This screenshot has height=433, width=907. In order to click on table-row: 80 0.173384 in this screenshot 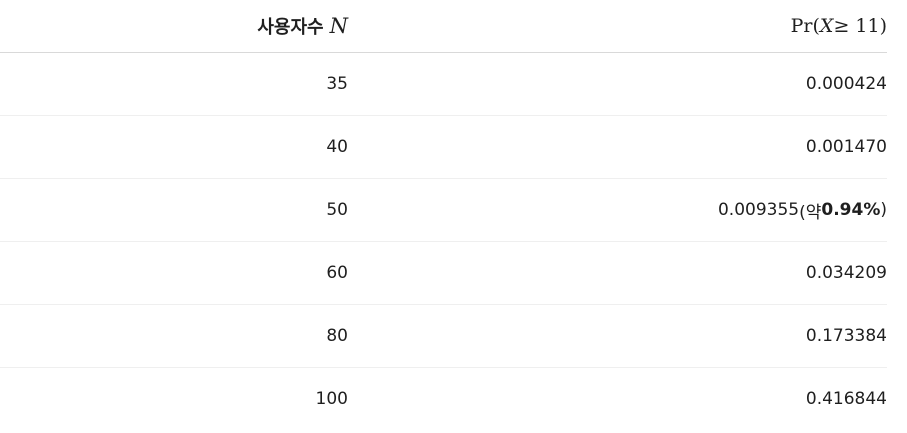, I will do `click(443, 336)`.